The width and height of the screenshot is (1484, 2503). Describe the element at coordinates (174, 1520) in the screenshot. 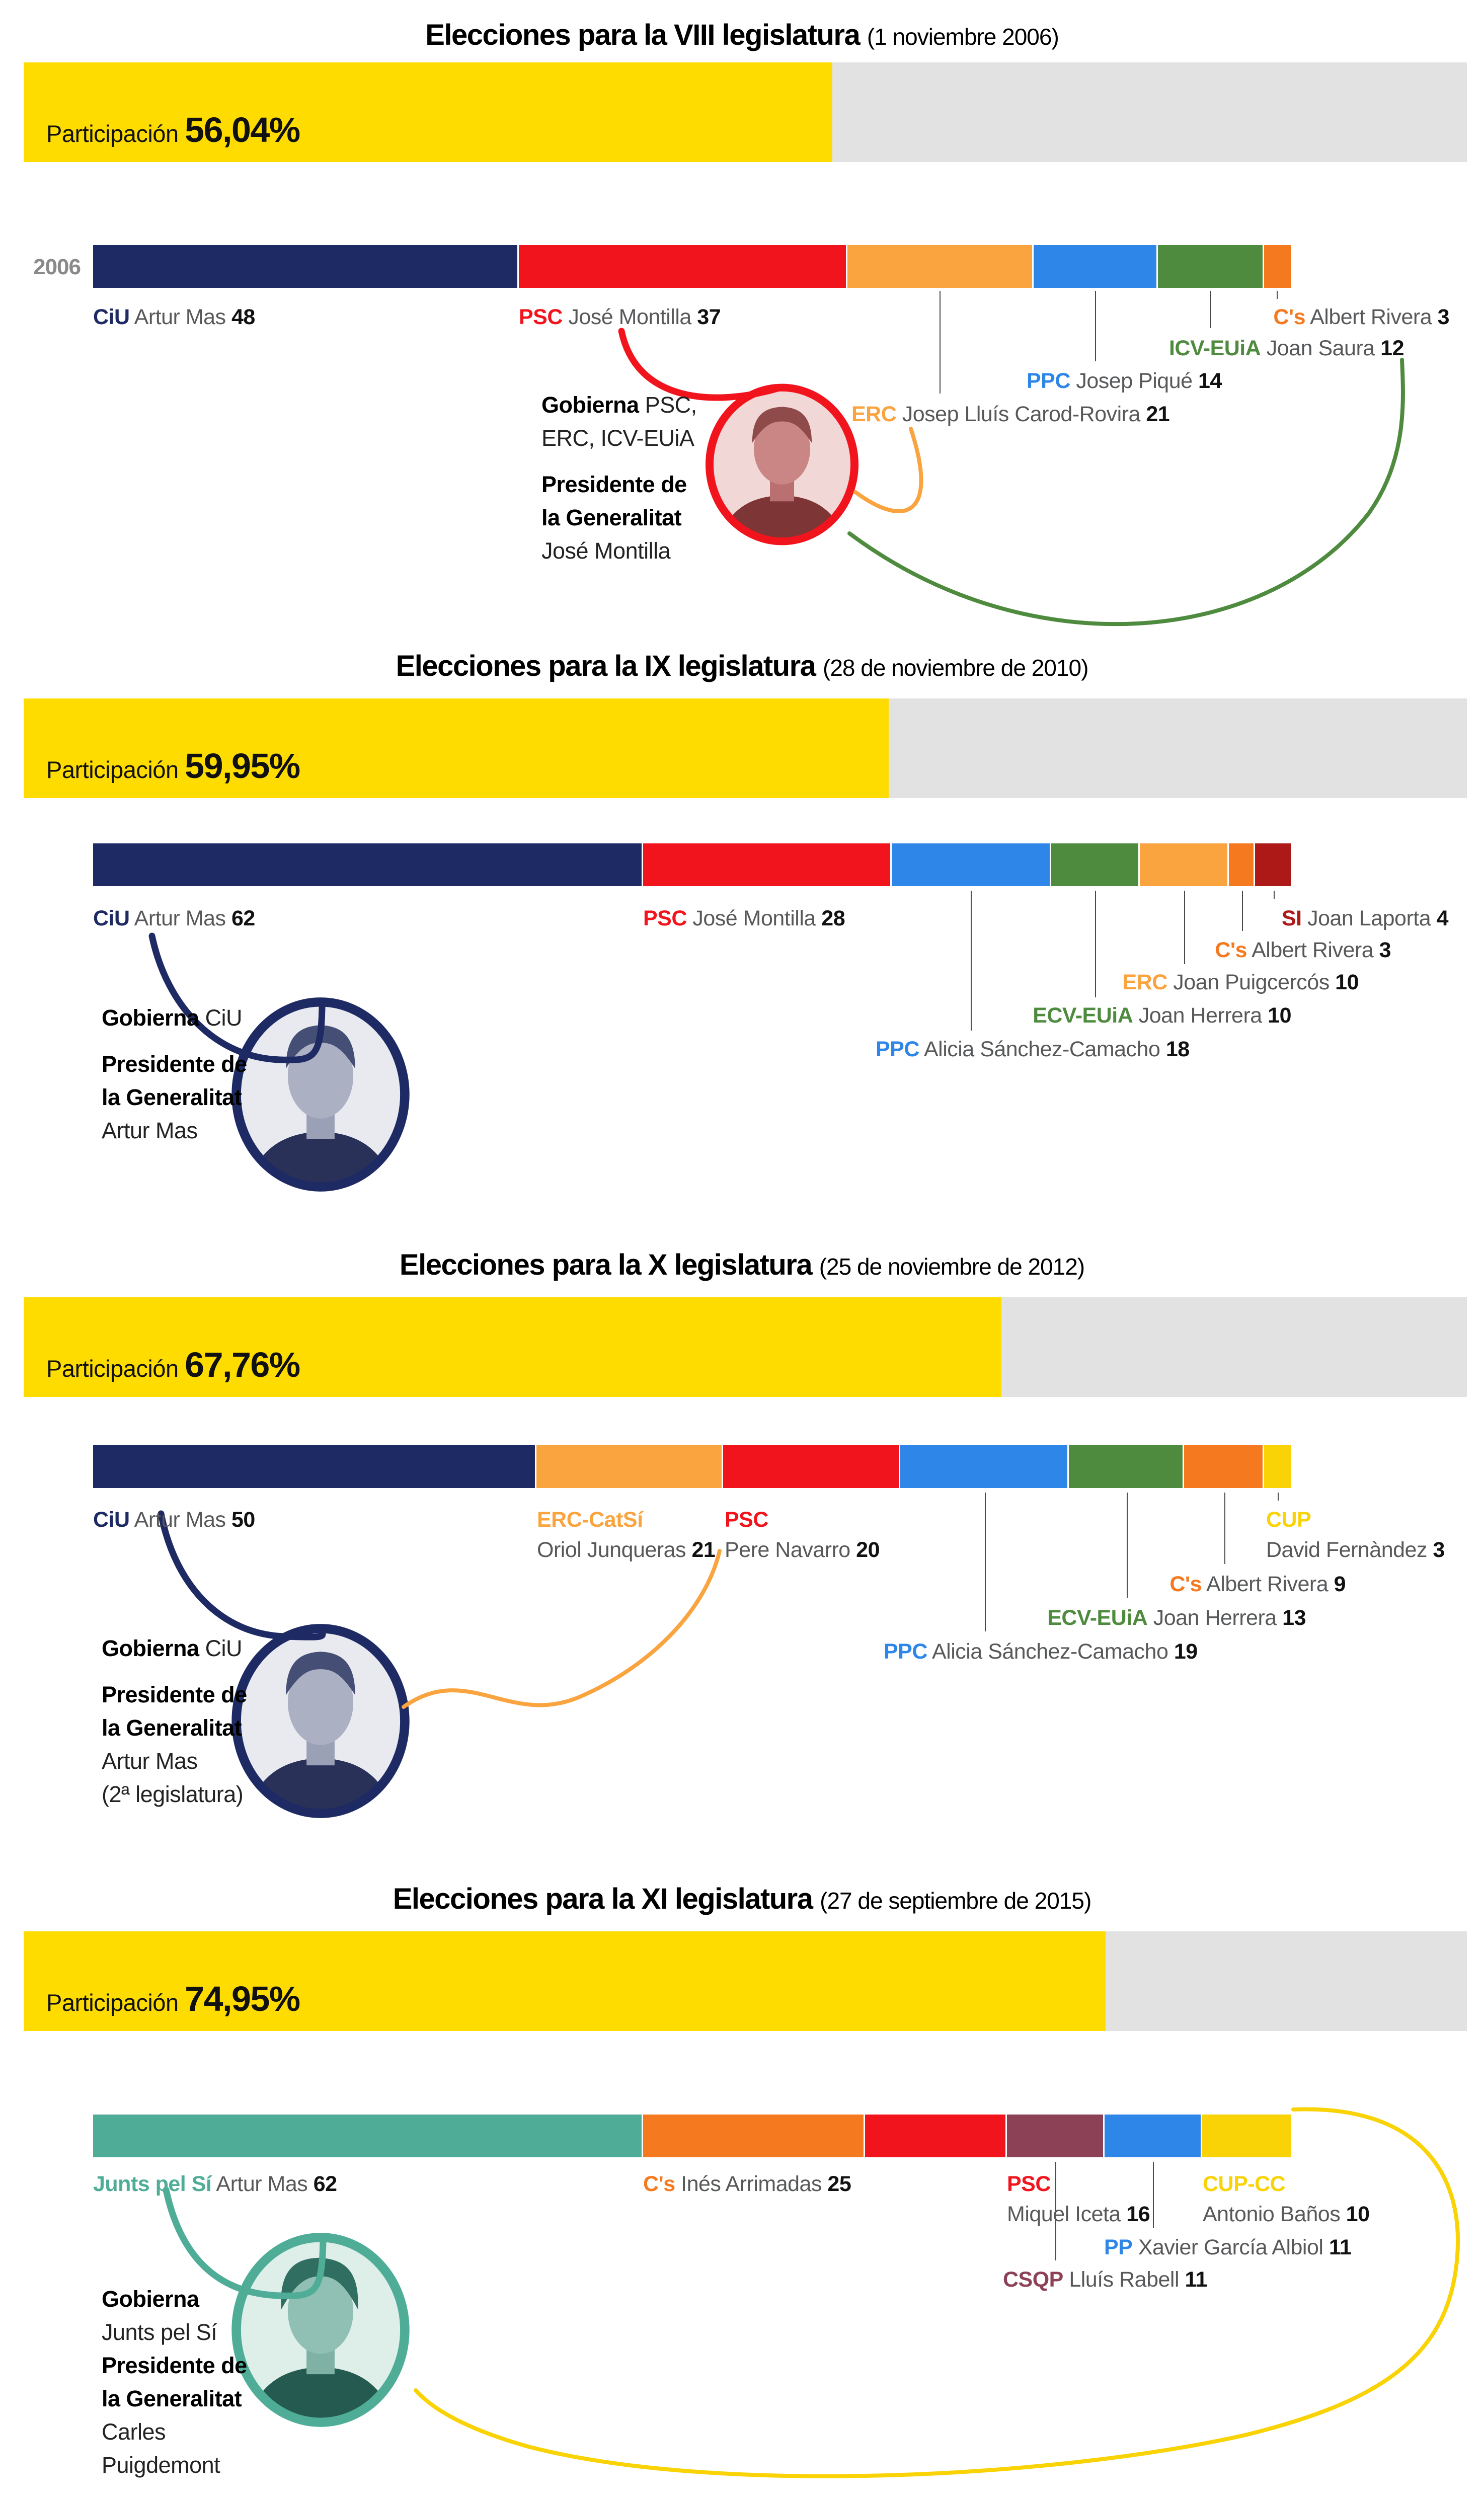

I see `party-label-ciu: CiU Artur Mas 50` at that location.